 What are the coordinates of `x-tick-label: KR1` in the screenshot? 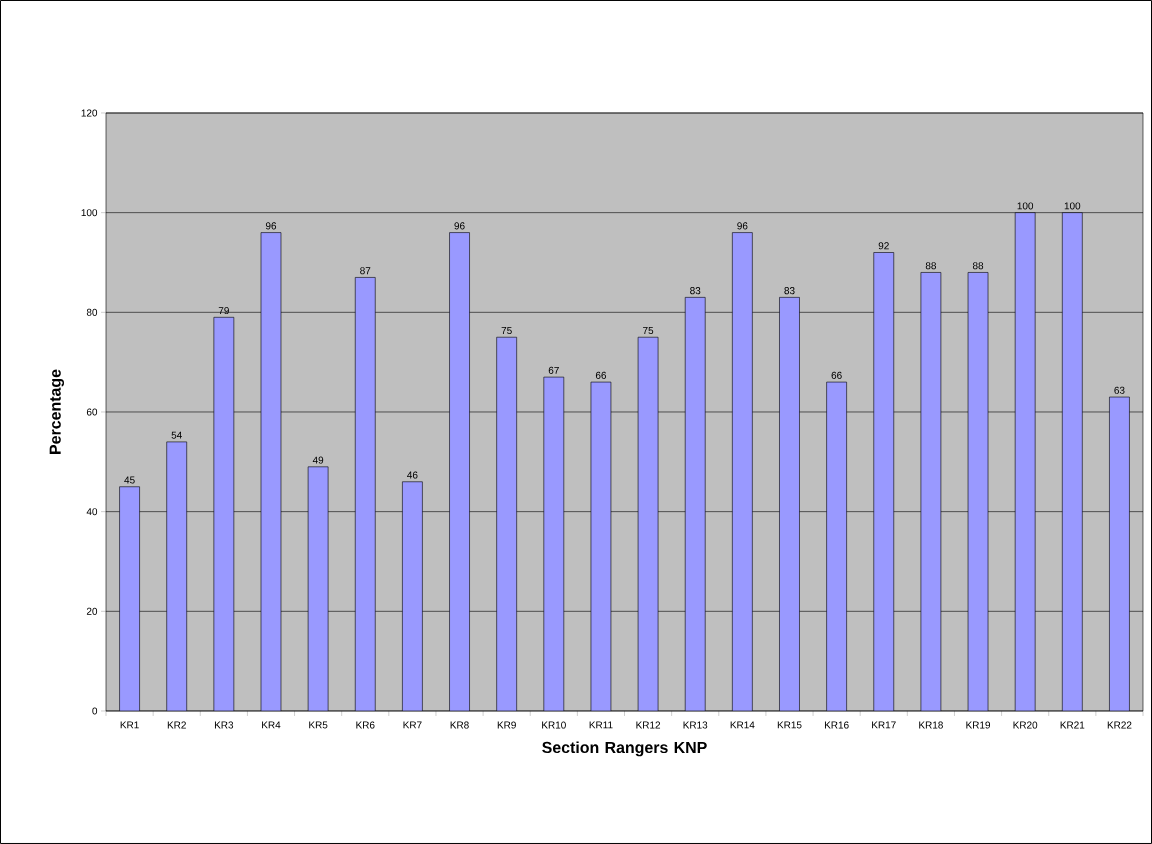 It's located at (129, 725).